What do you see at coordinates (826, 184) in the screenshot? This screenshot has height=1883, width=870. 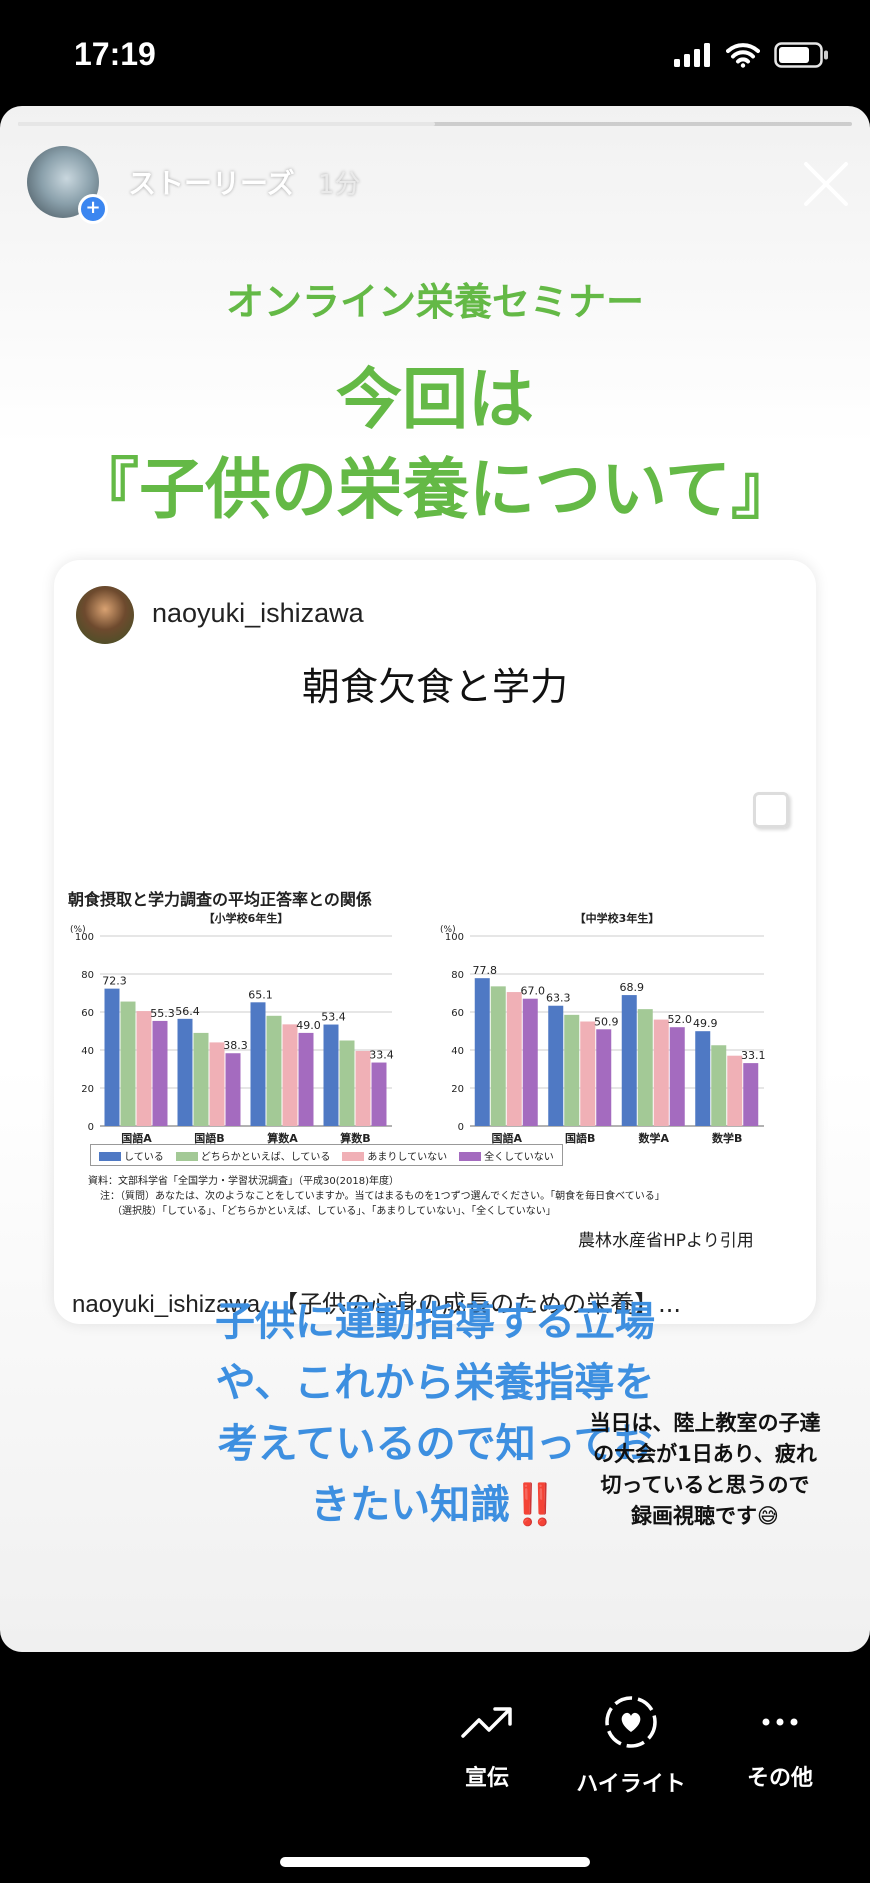 I see `close-icon` at bounding box center [826, 184].